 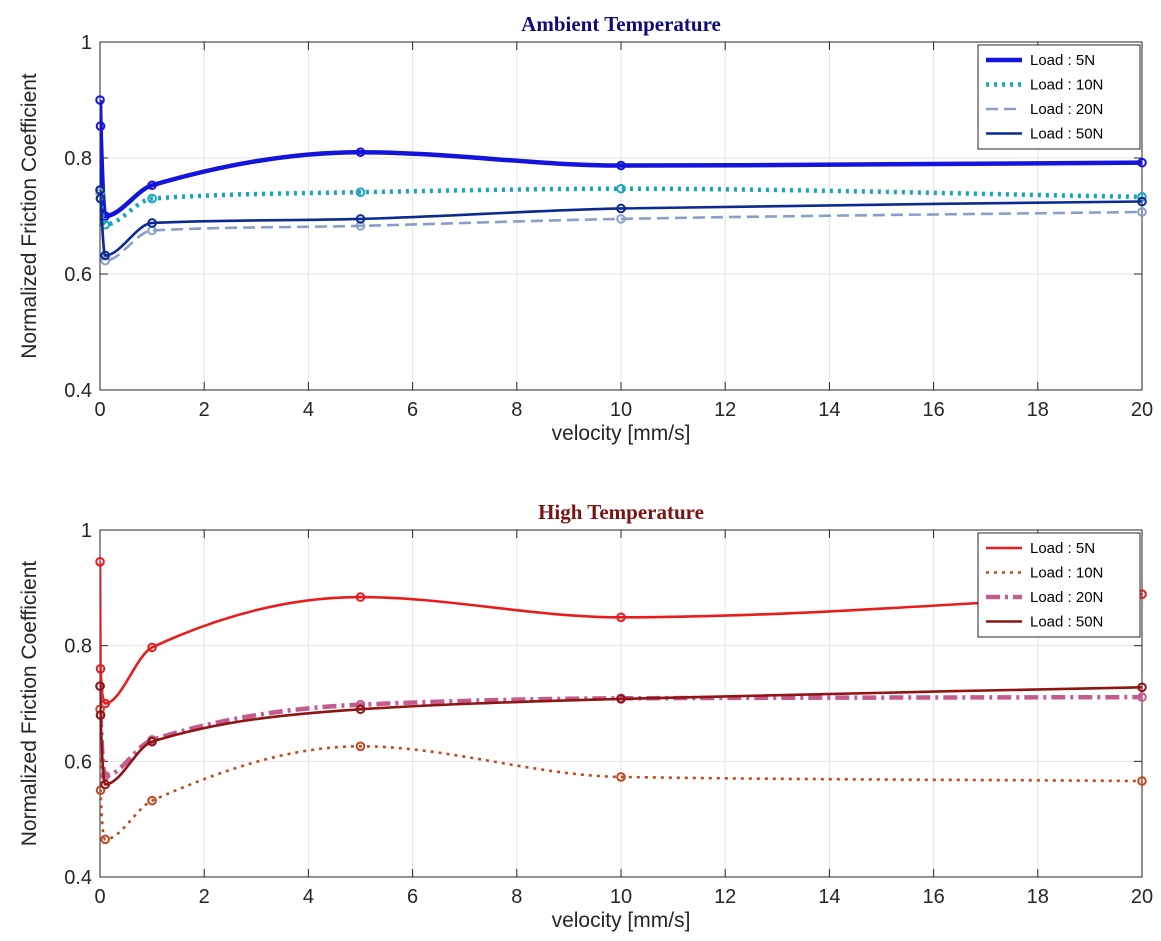 I want to click on chart-title: Ambient Temperature, so click(x=621, y=24).